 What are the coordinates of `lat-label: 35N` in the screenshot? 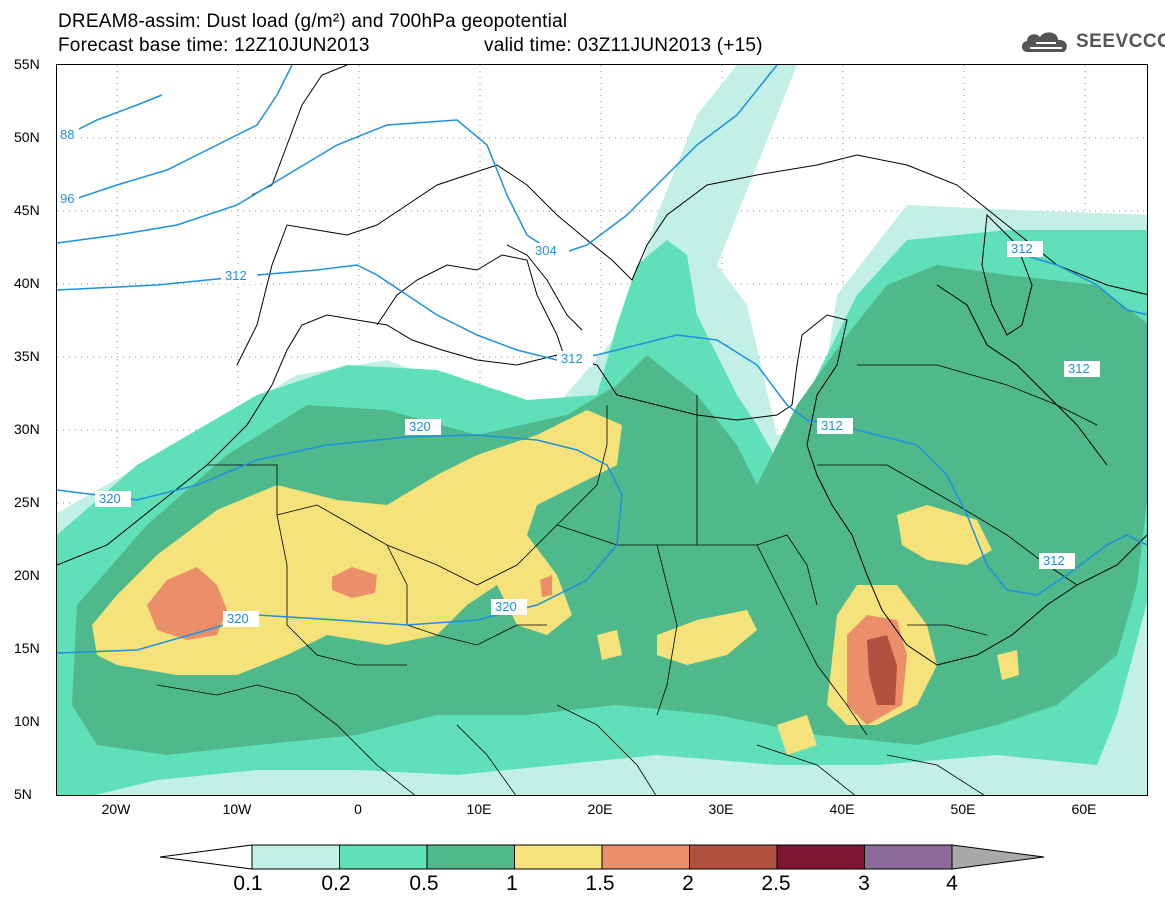 It's located at (27, 356).